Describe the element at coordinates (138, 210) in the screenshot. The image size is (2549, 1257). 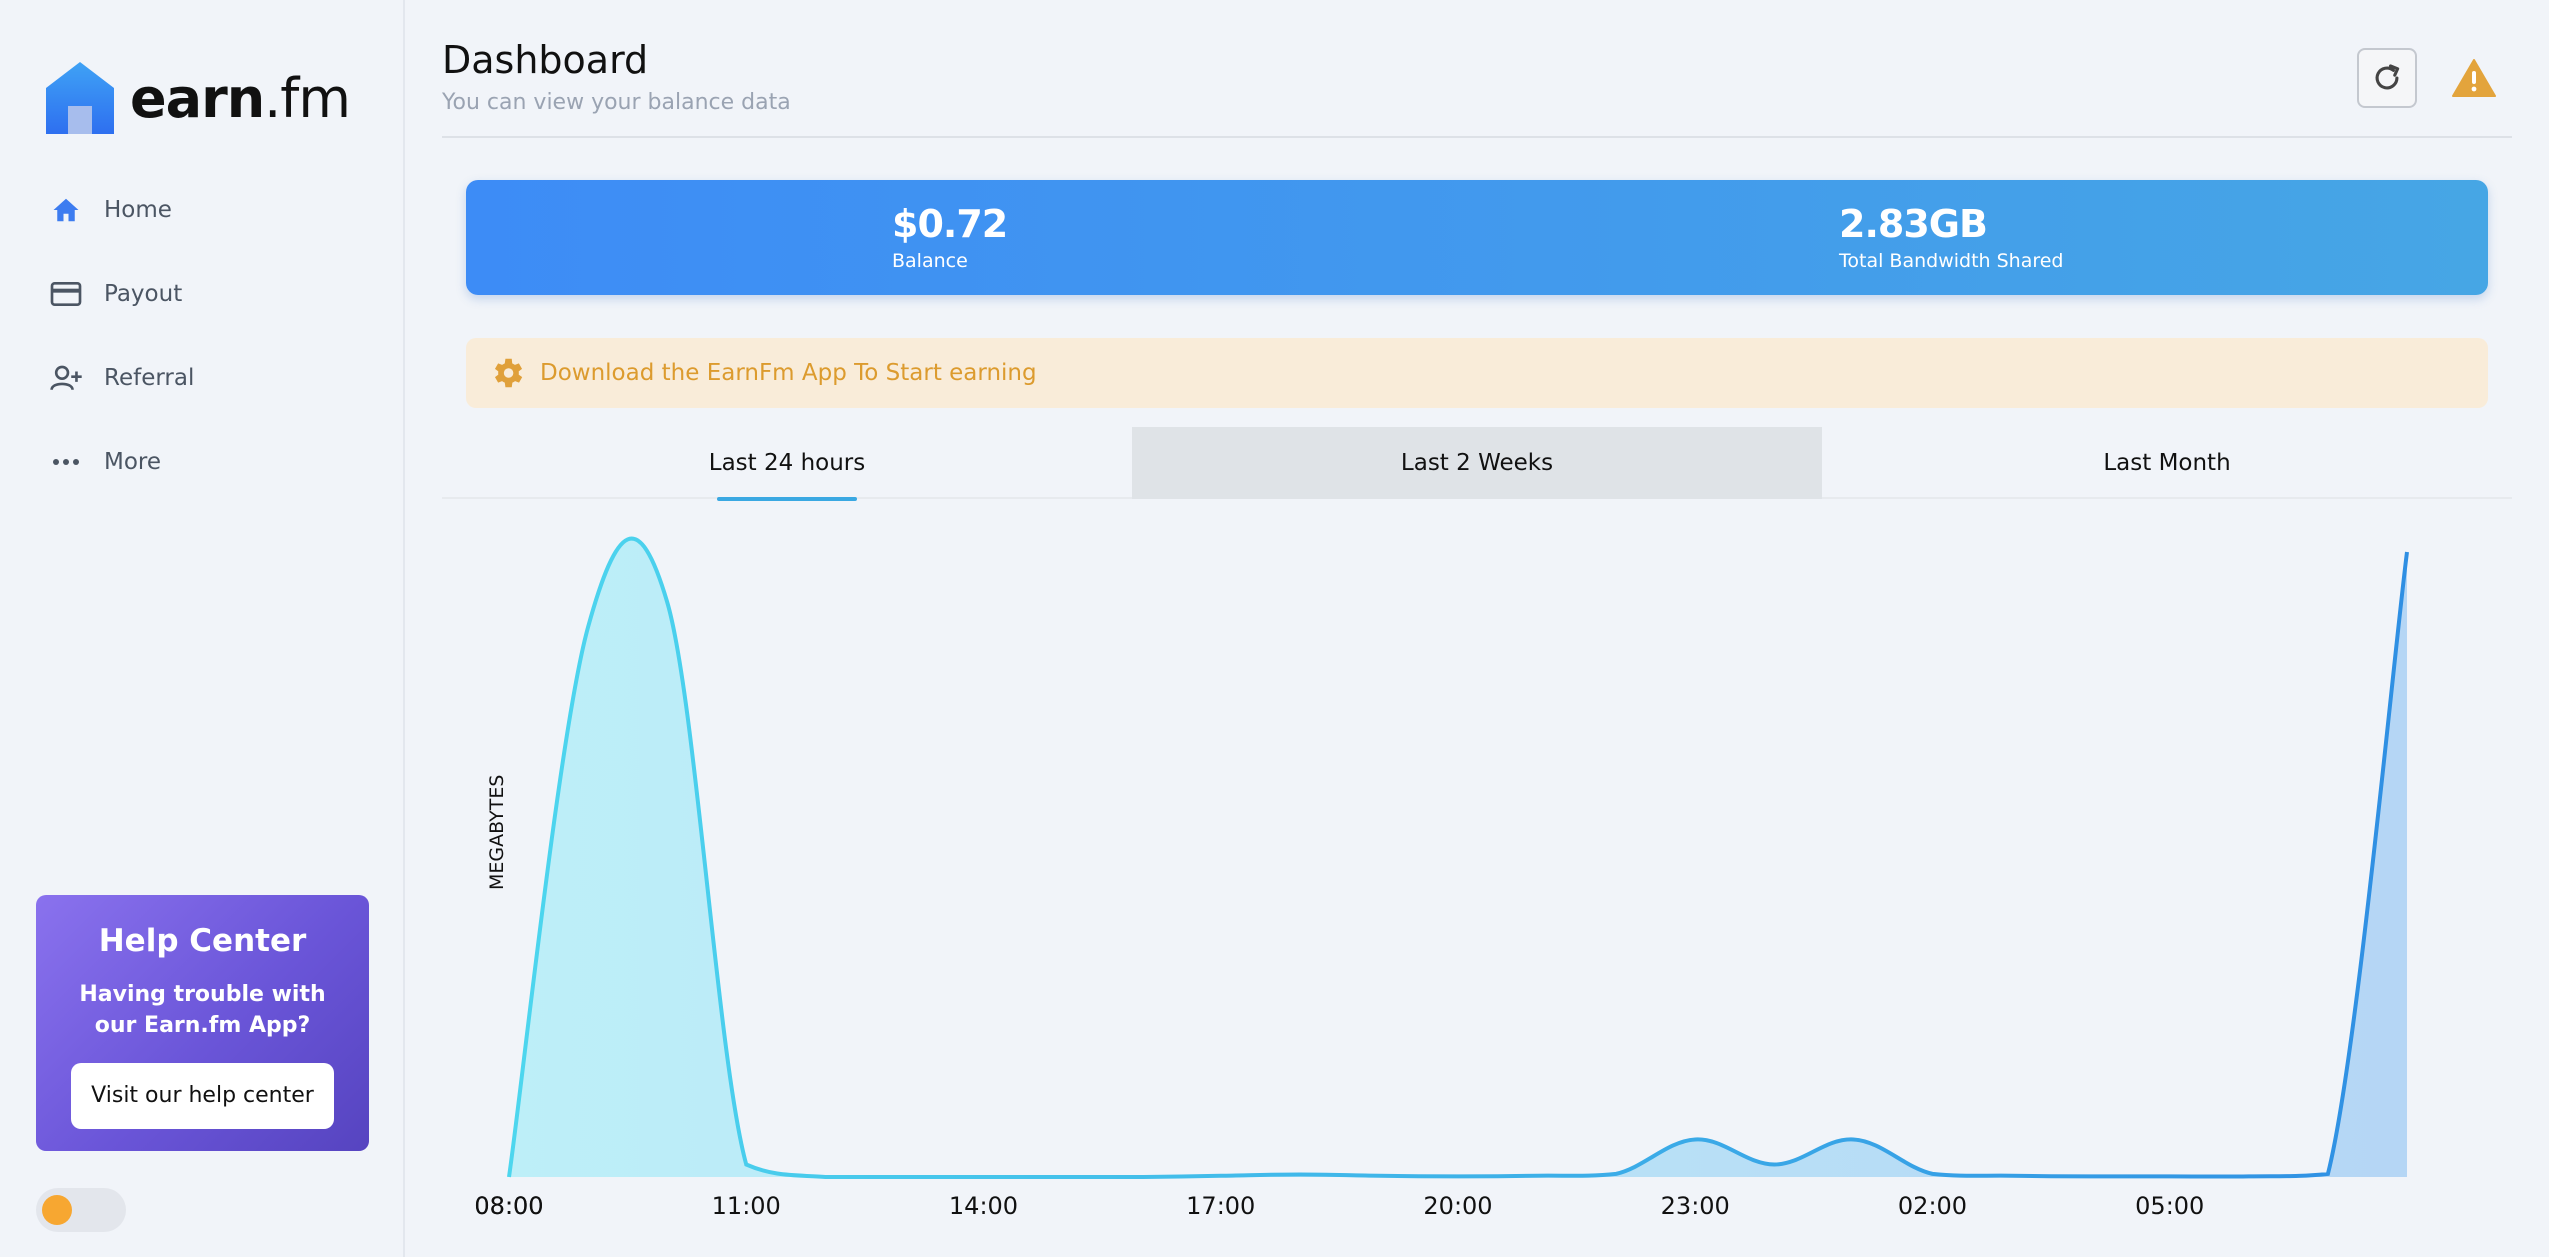
I see `sidebar-item-label: Home` at that location.